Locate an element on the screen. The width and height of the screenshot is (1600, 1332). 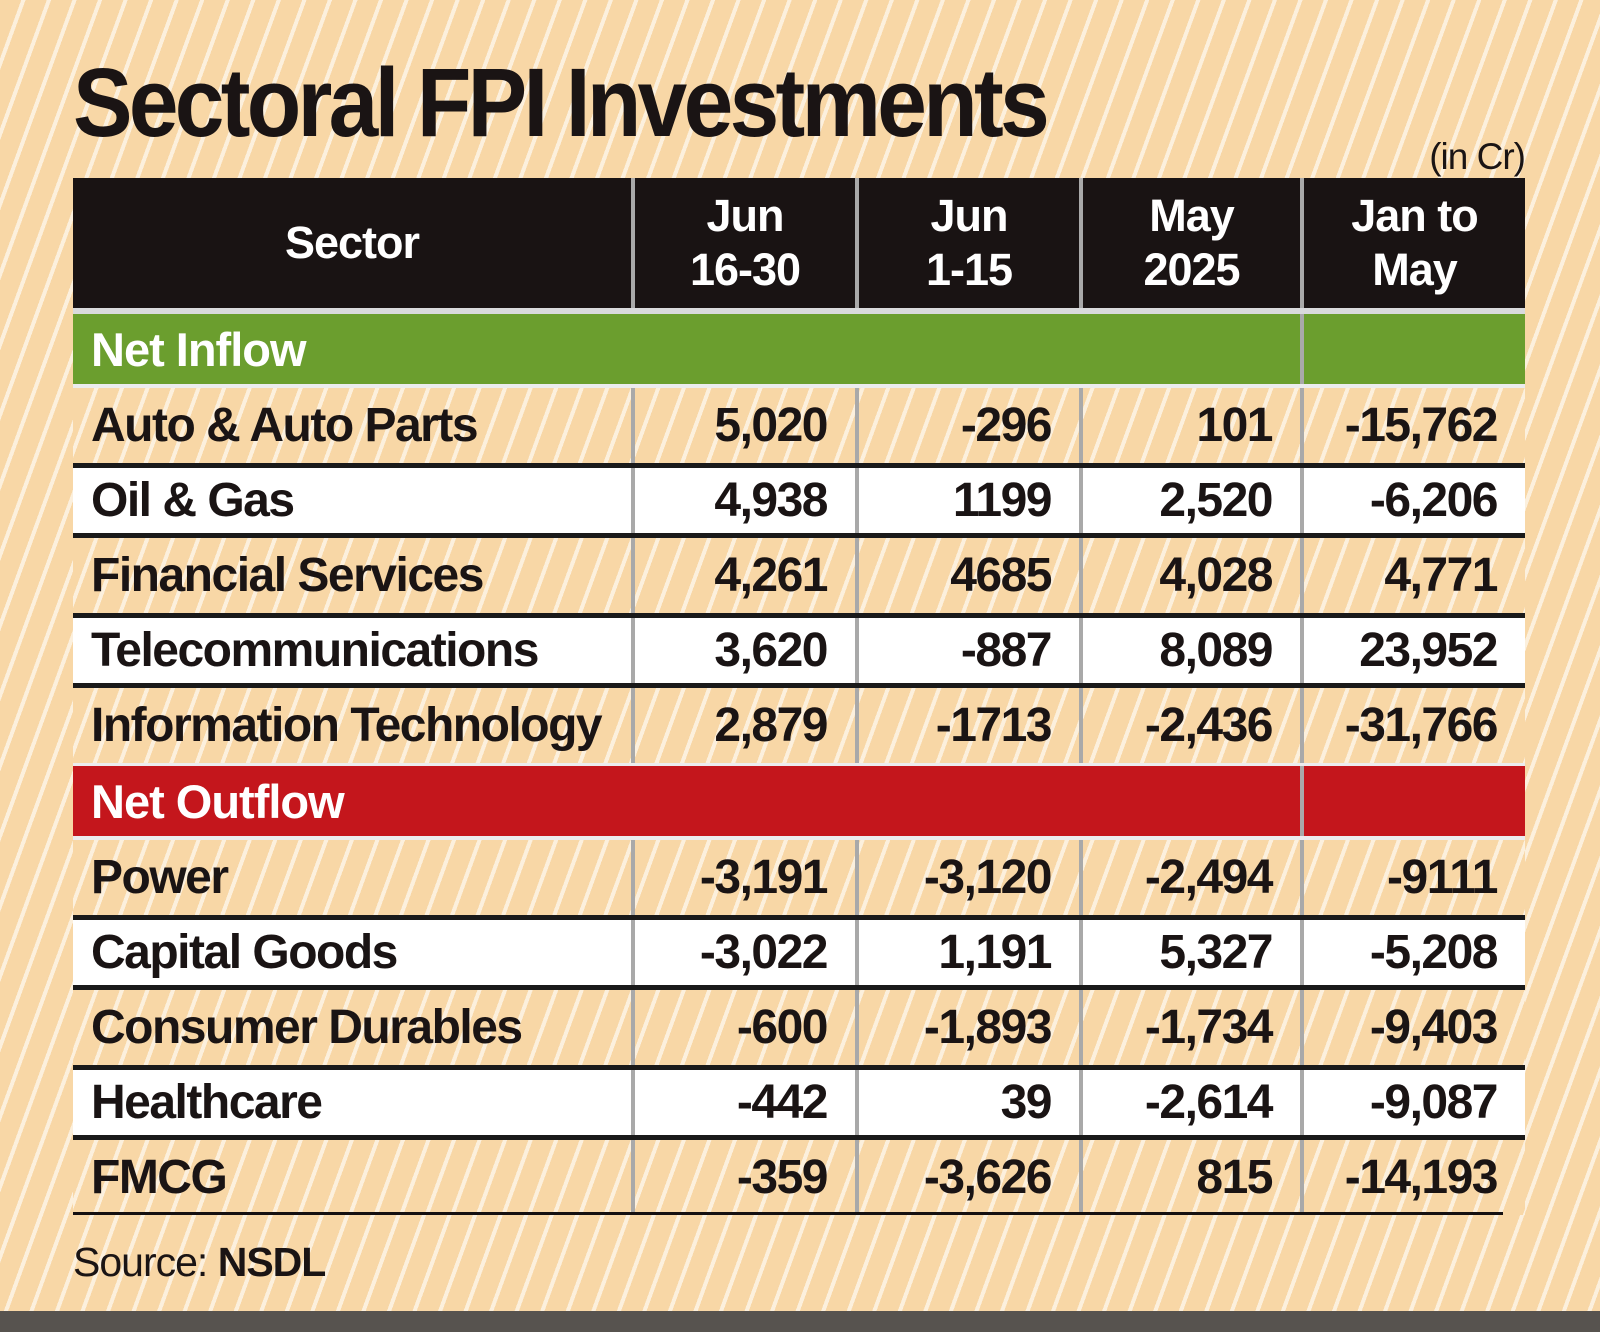
value-cell: -2,494 is located at coordinates (1189, 877).